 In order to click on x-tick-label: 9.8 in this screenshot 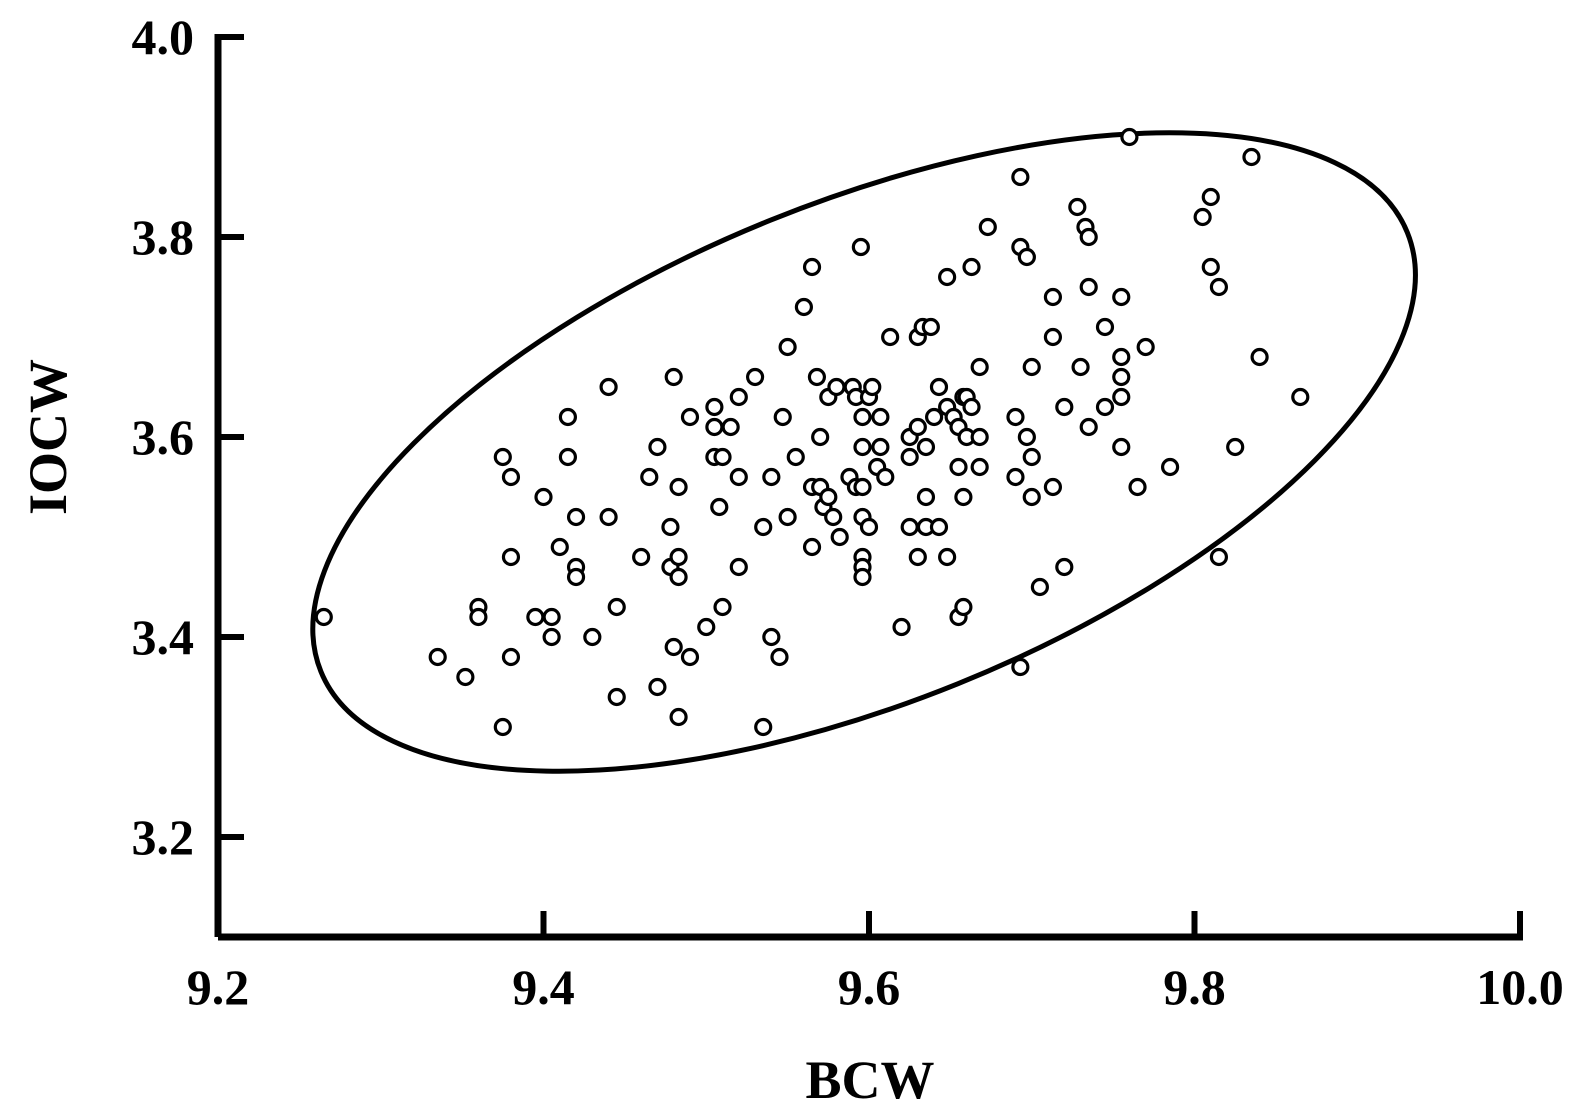, I will do `click(1194, 987)`.